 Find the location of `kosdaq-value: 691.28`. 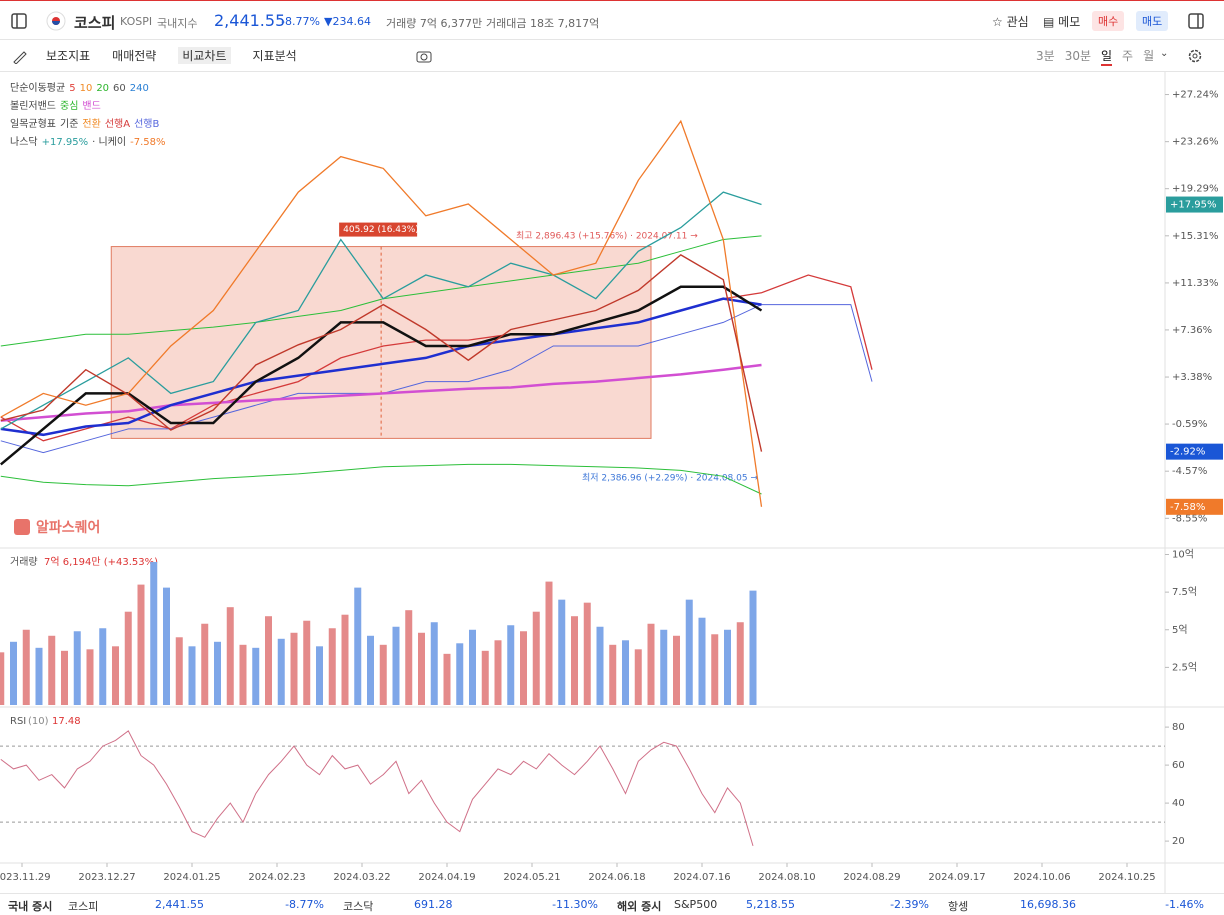

kosdaq-value: 691.28 is located at coordinates (433, 904).